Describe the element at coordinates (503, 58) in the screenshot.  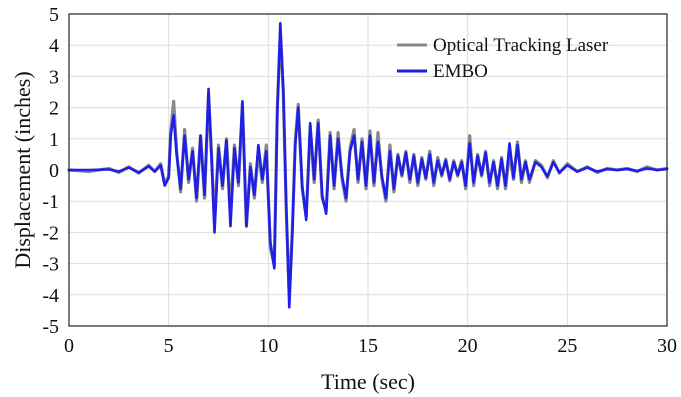
I see `legend: Optical Tracking Laser EMBO` at that location.